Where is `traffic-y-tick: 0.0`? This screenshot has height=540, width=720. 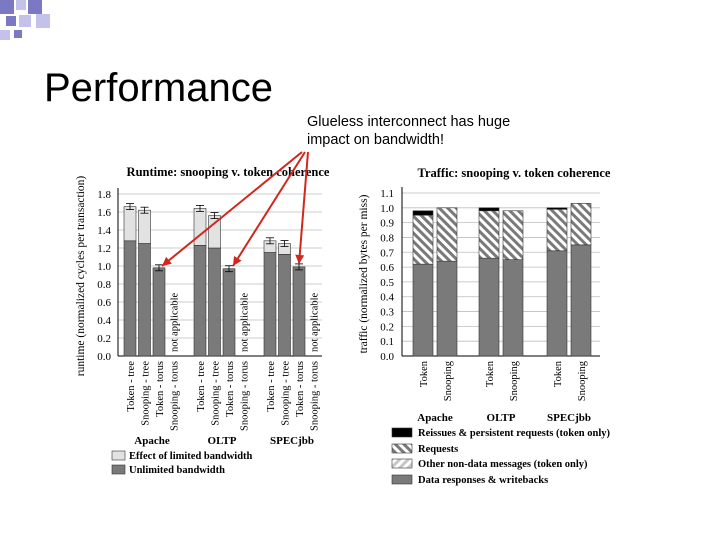 traffic-y-tick: 0.0 is located at coordinates (387, 357).